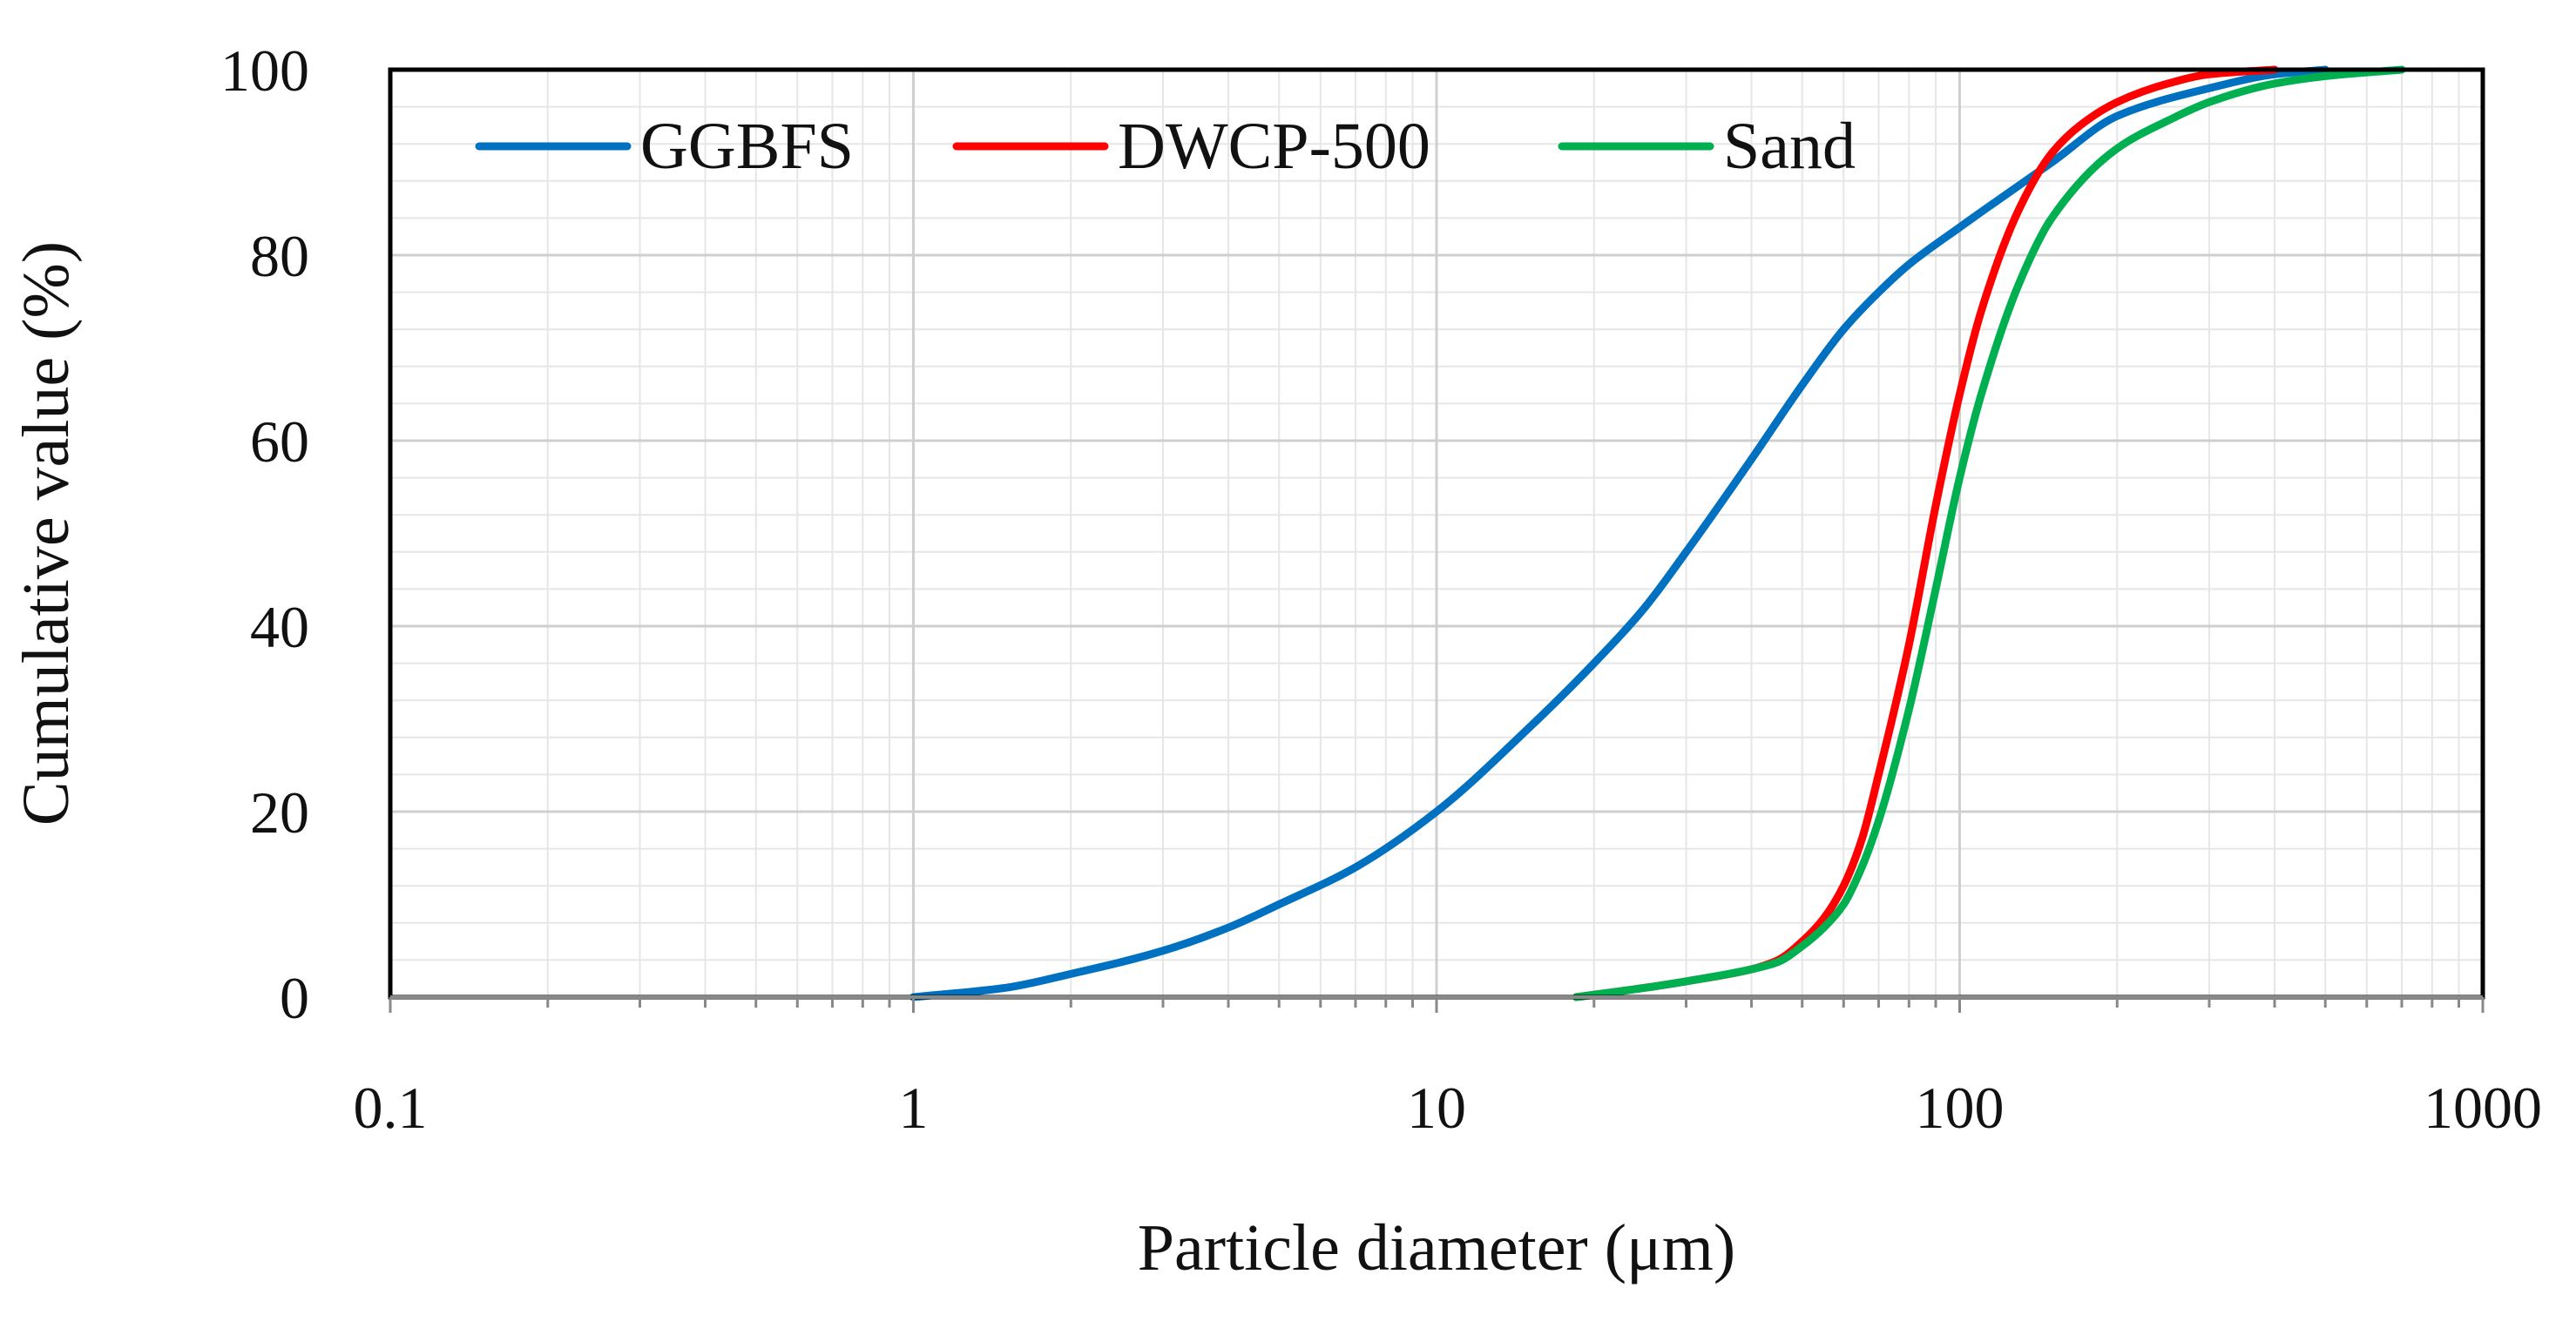 The image size is (2576, 1335). What do you see at coordinates (294, 998) in the screenshot?
I see `y-tick-label: 0` at bounding box center [294, 998].